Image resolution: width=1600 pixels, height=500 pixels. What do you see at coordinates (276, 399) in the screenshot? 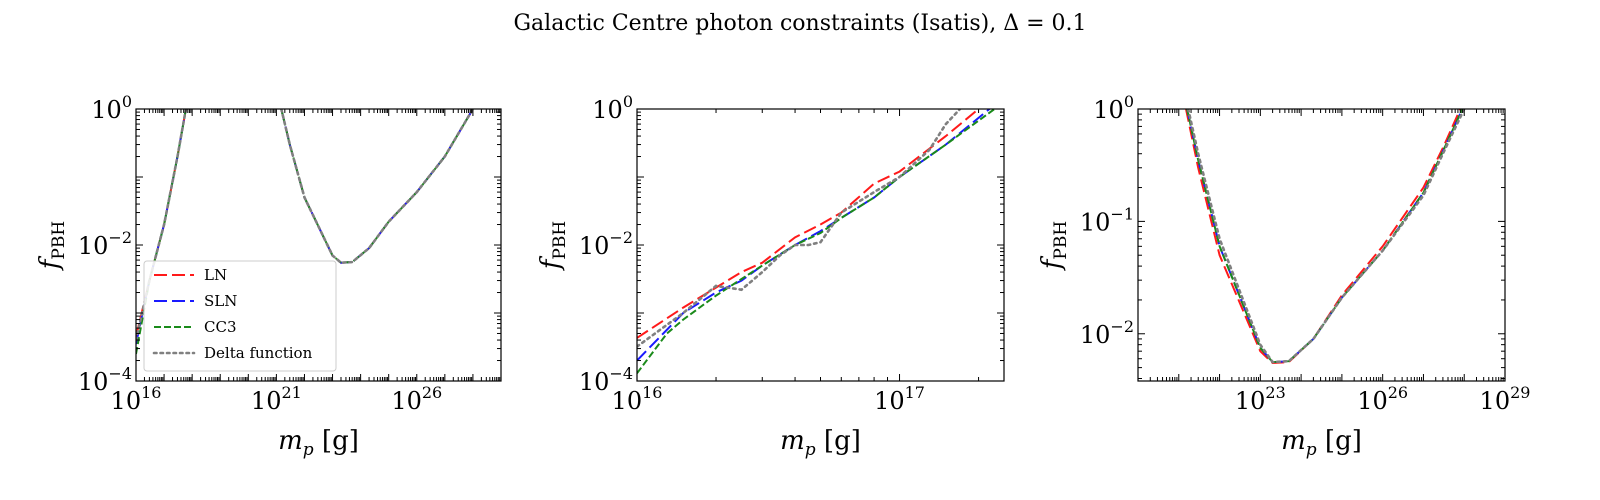
I see `x-tick-label: 1021` at bounding box center [276, 399].